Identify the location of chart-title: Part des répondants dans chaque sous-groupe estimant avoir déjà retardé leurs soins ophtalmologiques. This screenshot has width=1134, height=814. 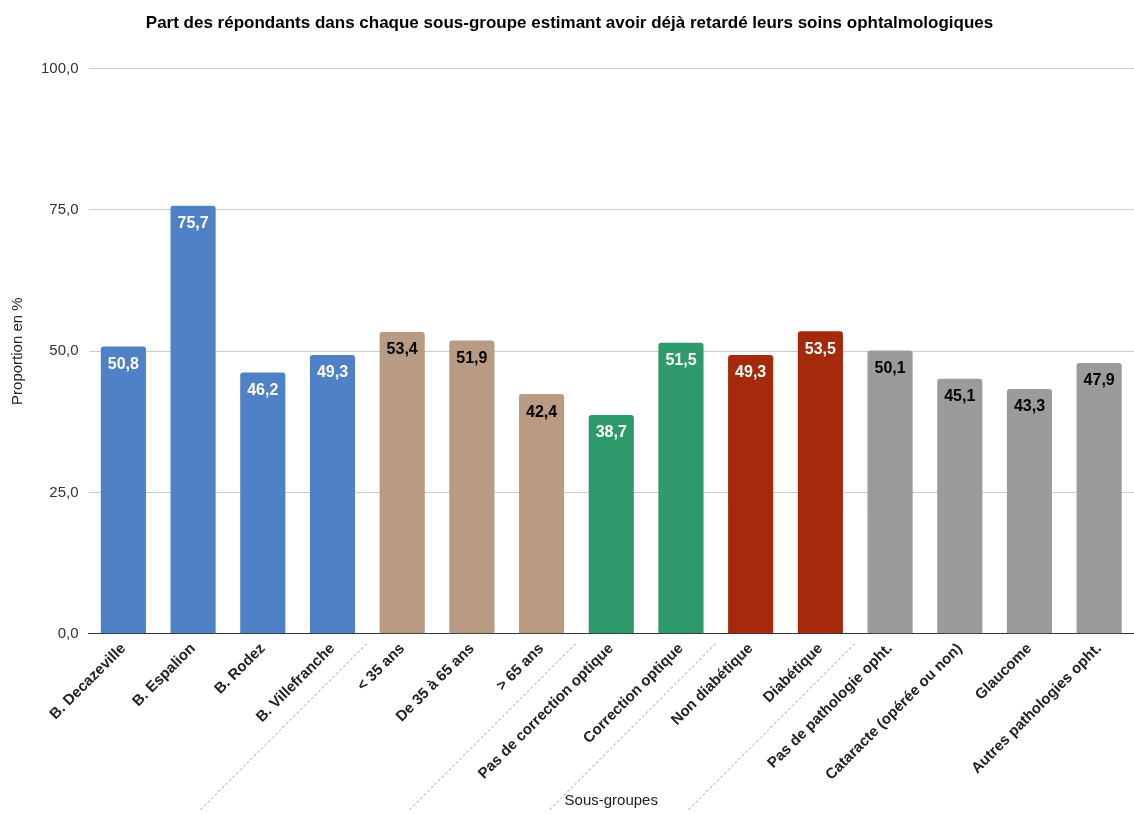
(569, 22).